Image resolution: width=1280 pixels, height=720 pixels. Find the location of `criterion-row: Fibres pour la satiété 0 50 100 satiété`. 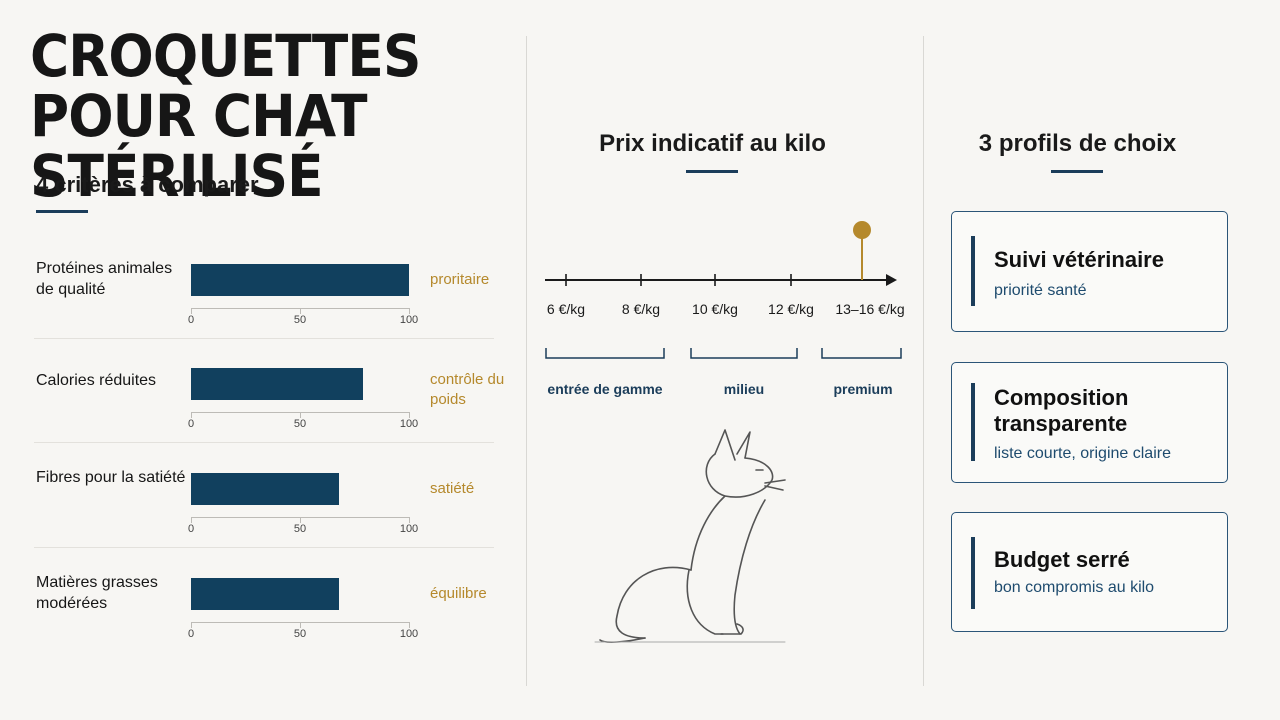

criterion-row: Fibres pour la satiété 0 50 100 satiété is located at coordinates (264, 505).